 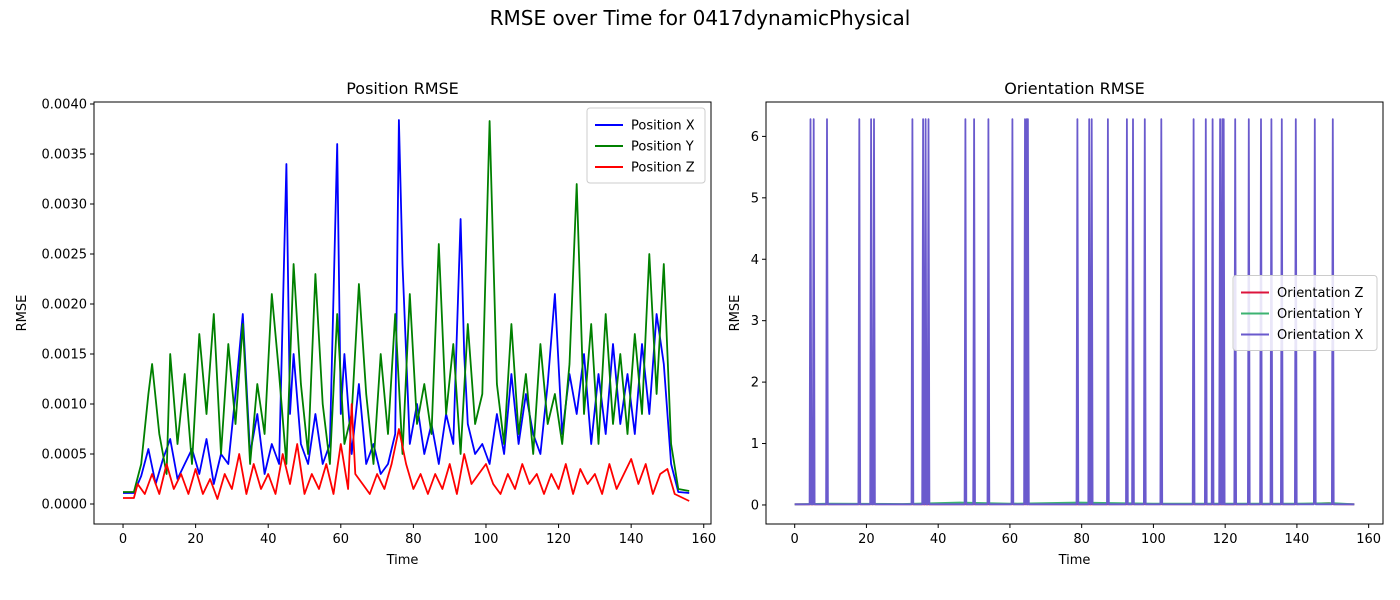 What do you see at coordinates (1320, 314) in the screenshot?
I see `legend-label: Orientation Y` at bounding box center [1320, 314].